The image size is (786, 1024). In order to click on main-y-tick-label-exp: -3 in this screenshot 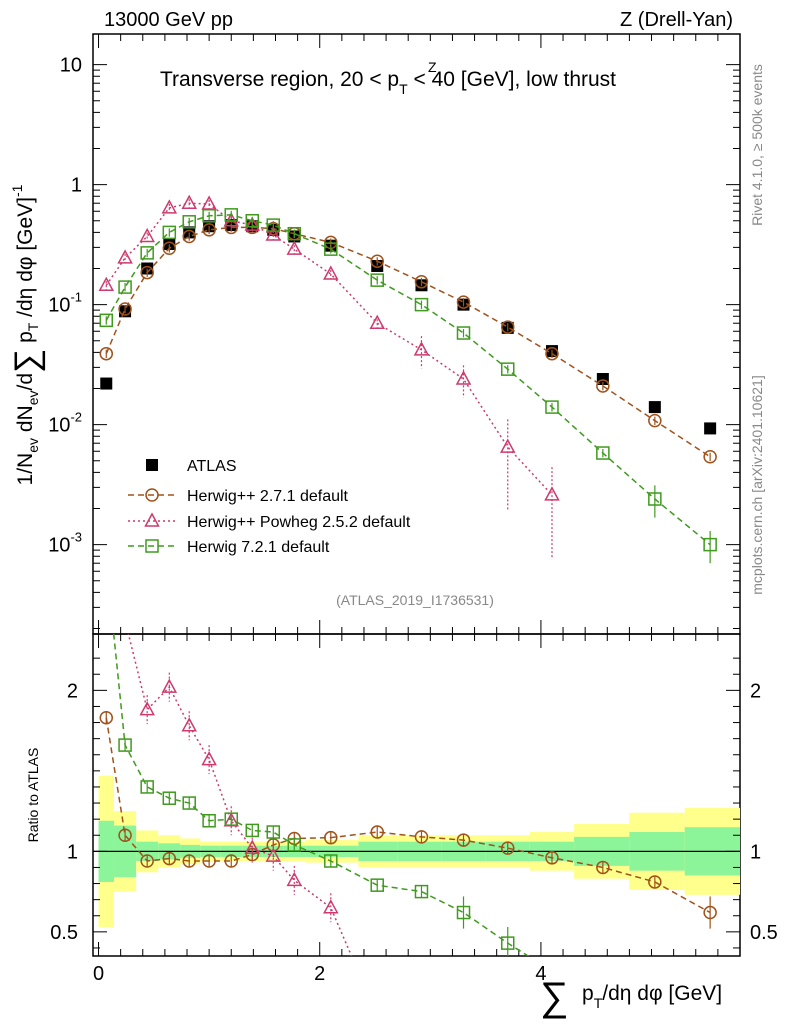, I will do `click(76, 537)`.